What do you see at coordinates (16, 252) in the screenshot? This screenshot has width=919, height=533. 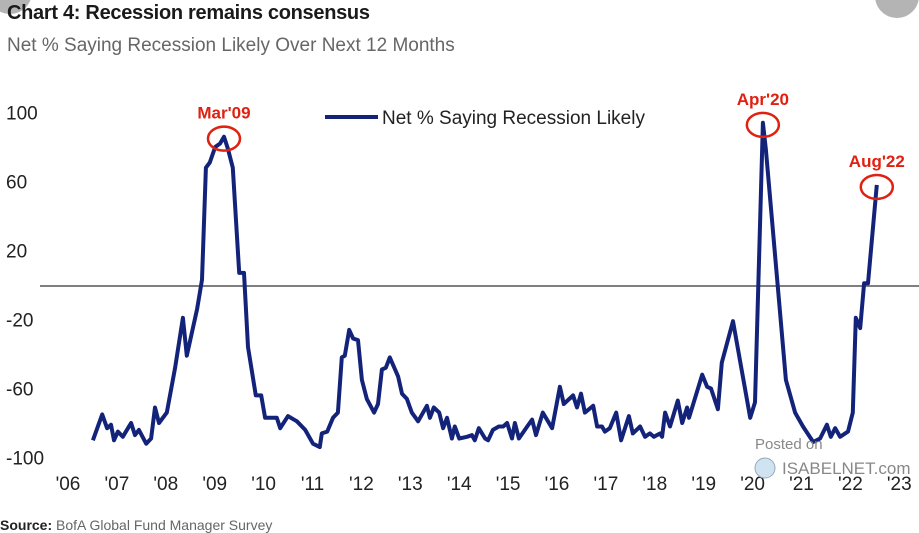 I see `y-tick-label: 20` at bounding box center [16, 252].